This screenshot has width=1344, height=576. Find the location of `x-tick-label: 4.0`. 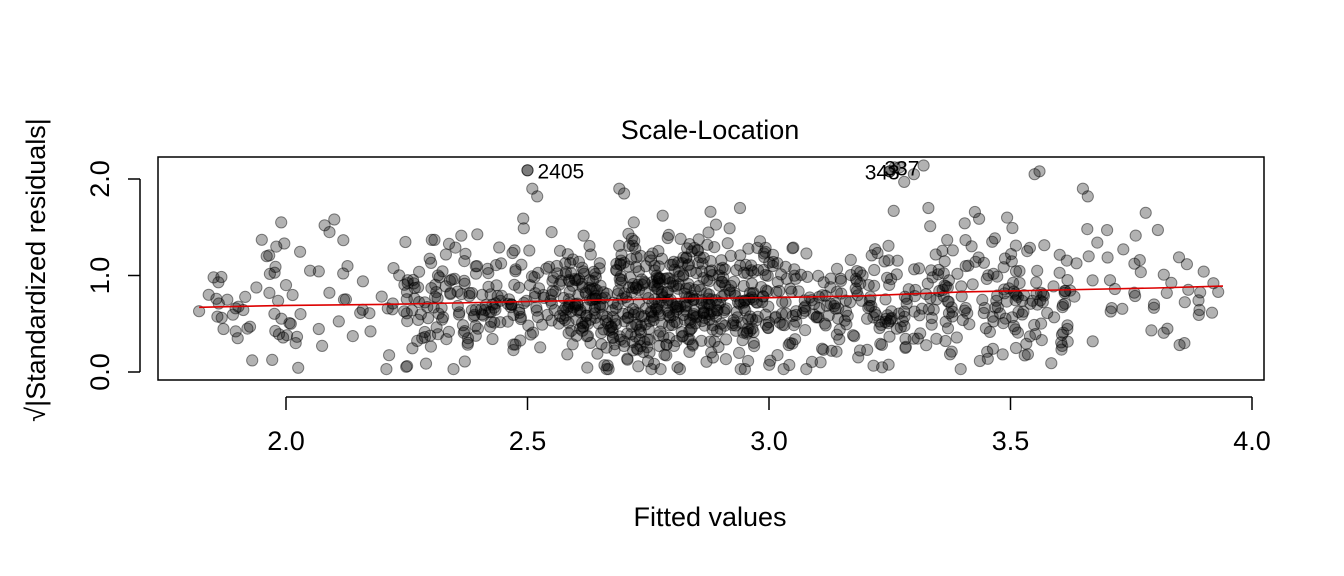

x-tick-label: 4.0 is located at coordinates (1252, 441).